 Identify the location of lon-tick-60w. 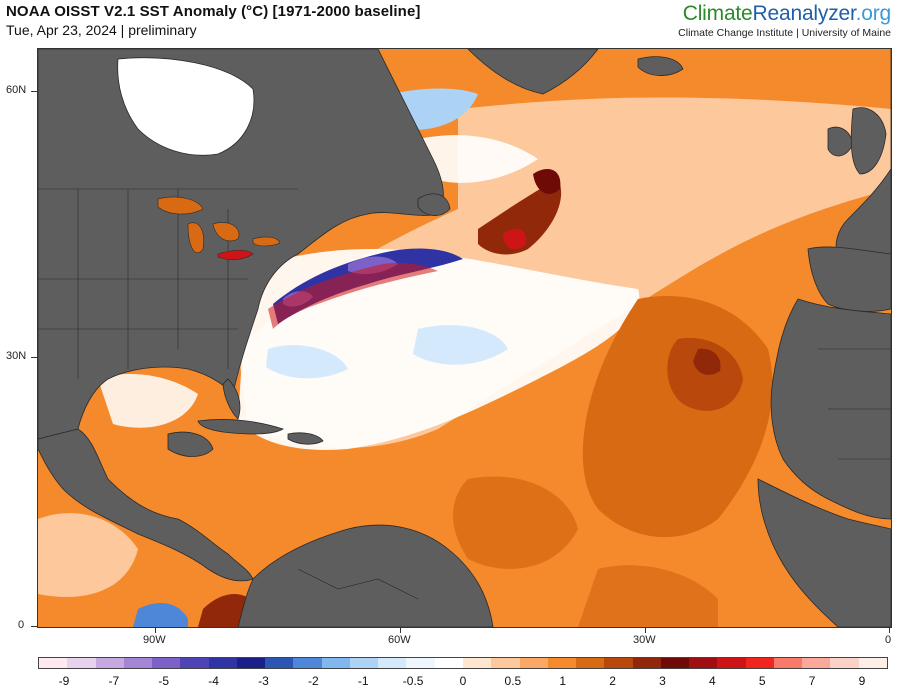
(400, 630).